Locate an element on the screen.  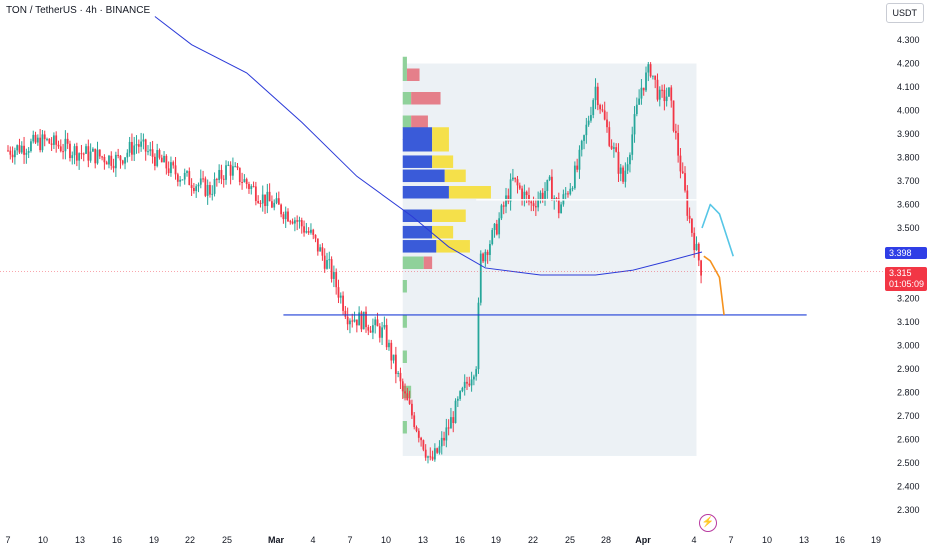
lightning-icon: ⚡ is located at coordinates (708, 523).